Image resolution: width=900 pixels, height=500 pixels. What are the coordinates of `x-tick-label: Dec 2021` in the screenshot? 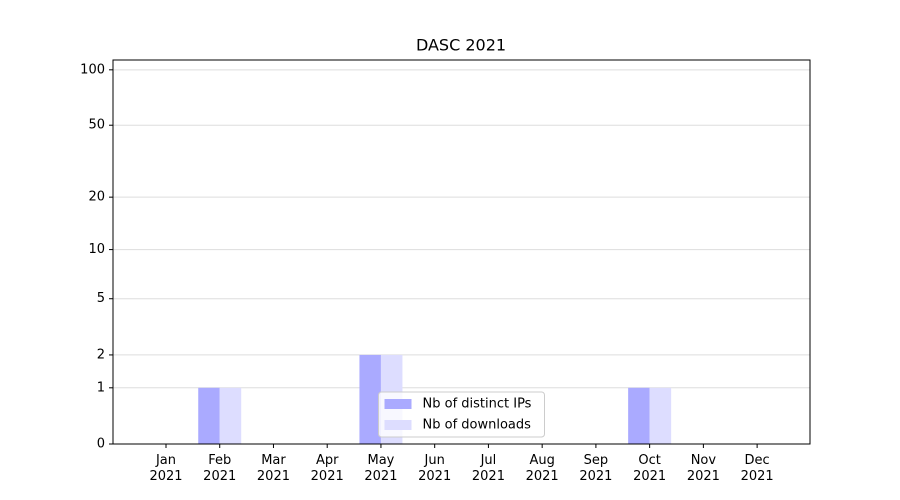 It's located at (757, 468).